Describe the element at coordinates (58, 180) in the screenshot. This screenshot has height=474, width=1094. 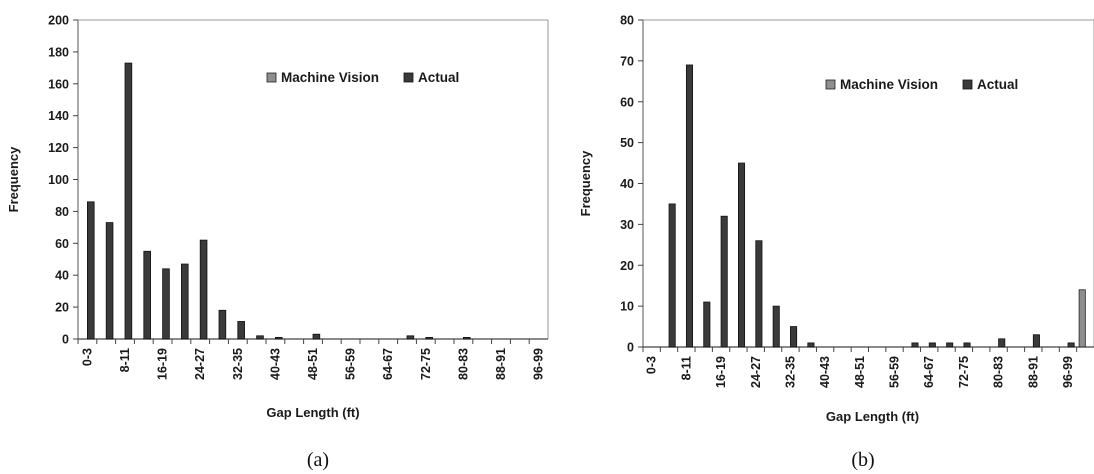
I see `y-tick-label: 100` at that location.